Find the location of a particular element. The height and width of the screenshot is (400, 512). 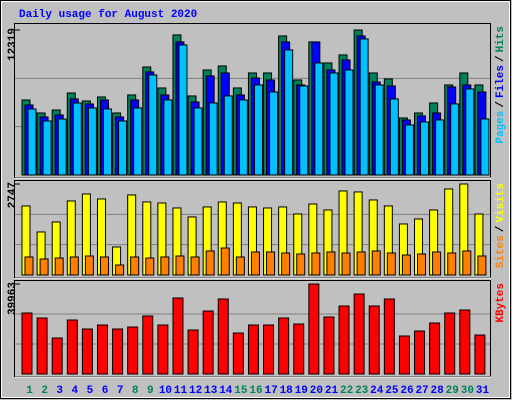

y-tick-label: 12319 is located at coordinates (13, 44).